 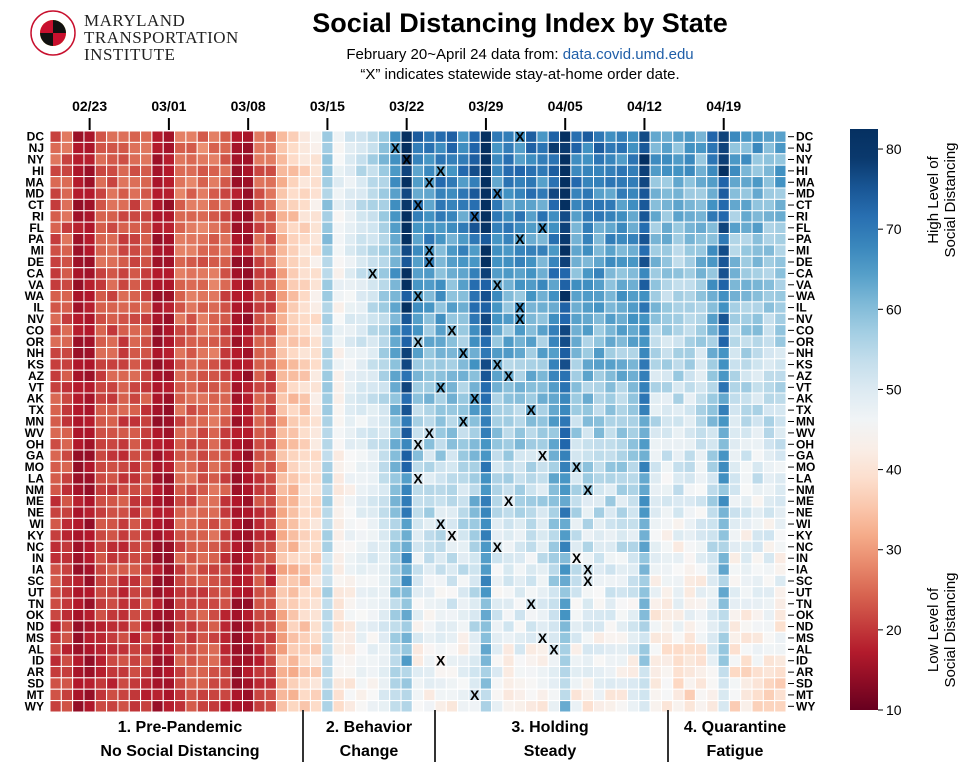 I want to click on data-source-link: data.covid.umd.edu, so click(x=628, y=54).